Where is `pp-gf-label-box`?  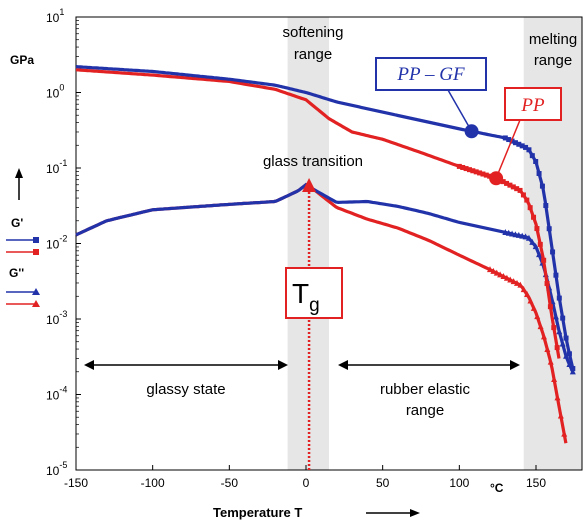 pp-gf-label-box is located at coordinates (431, 74).